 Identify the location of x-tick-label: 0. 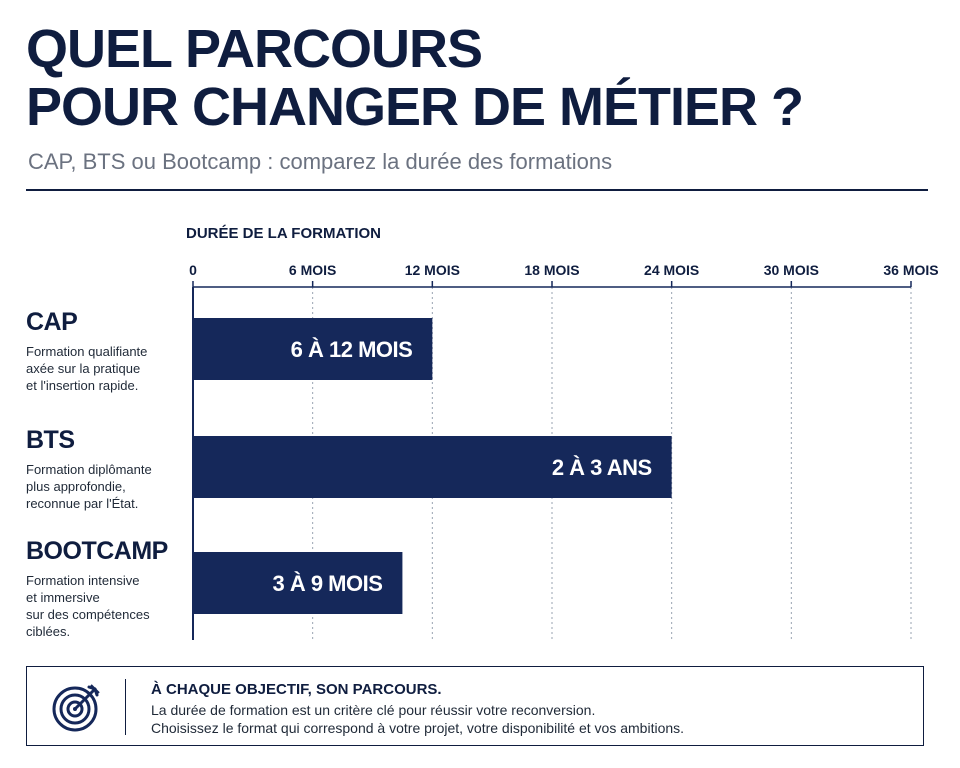
(193, 270).